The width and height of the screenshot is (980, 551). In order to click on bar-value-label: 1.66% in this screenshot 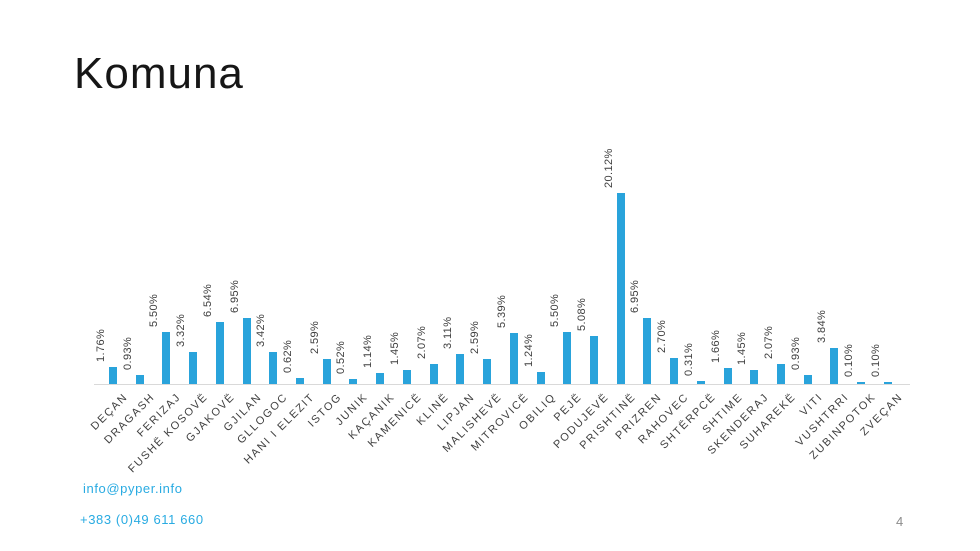, I will do `click(715, 346)`.